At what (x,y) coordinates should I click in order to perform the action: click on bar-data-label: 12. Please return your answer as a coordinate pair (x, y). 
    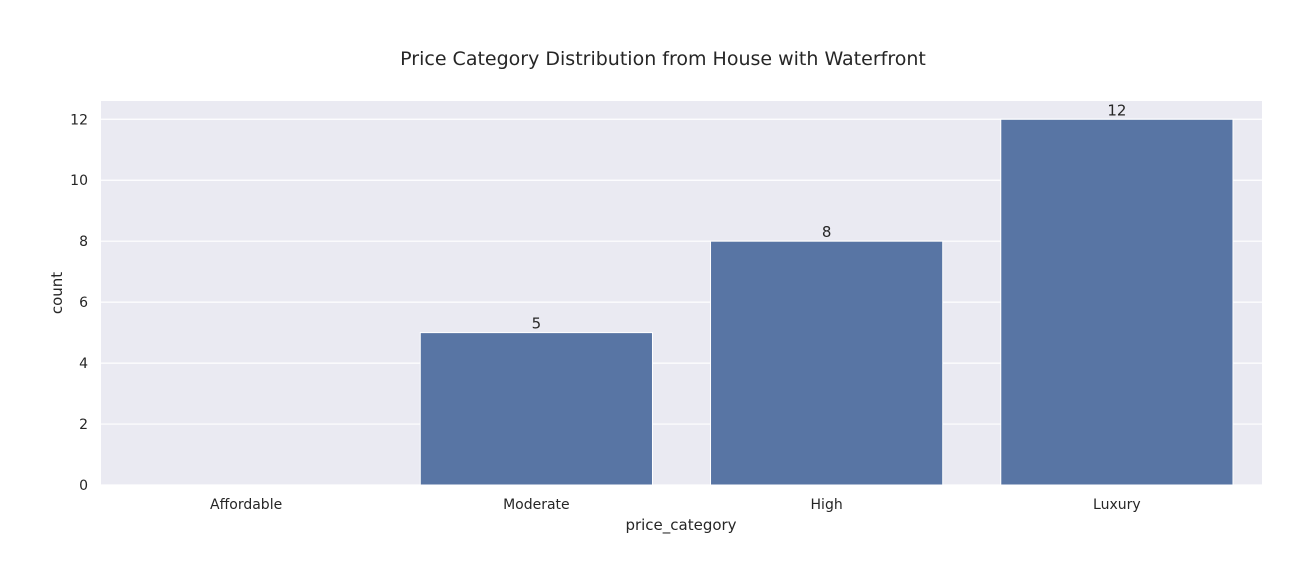
    Looking at the image, I should click on (1116, 110).